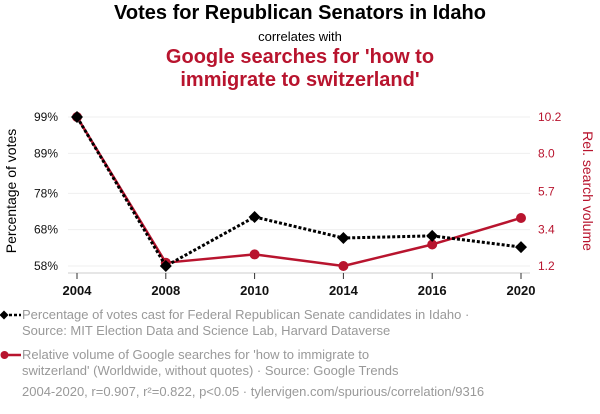 The width and height of the screenshot is (600, 414). I want to click on x-axis-ticks: 2004 2008 2010 2014 2016 2020, so click(299, 285).